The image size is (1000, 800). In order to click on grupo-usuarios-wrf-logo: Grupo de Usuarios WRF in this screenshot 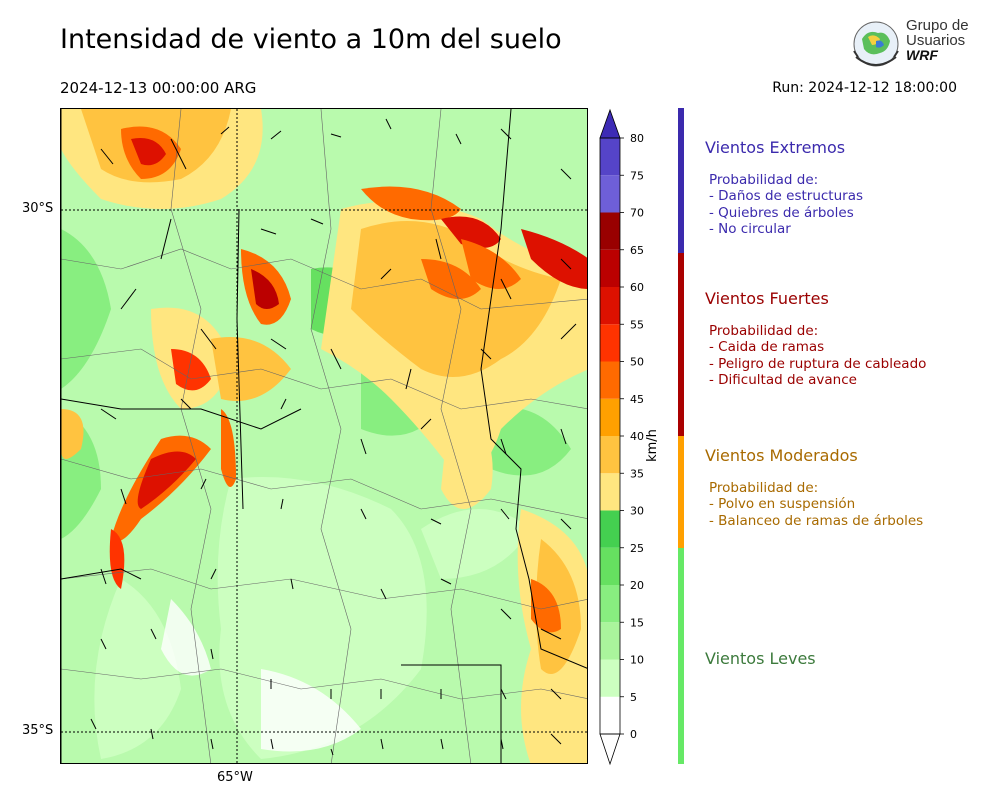, I will do `click(908, 46)`.